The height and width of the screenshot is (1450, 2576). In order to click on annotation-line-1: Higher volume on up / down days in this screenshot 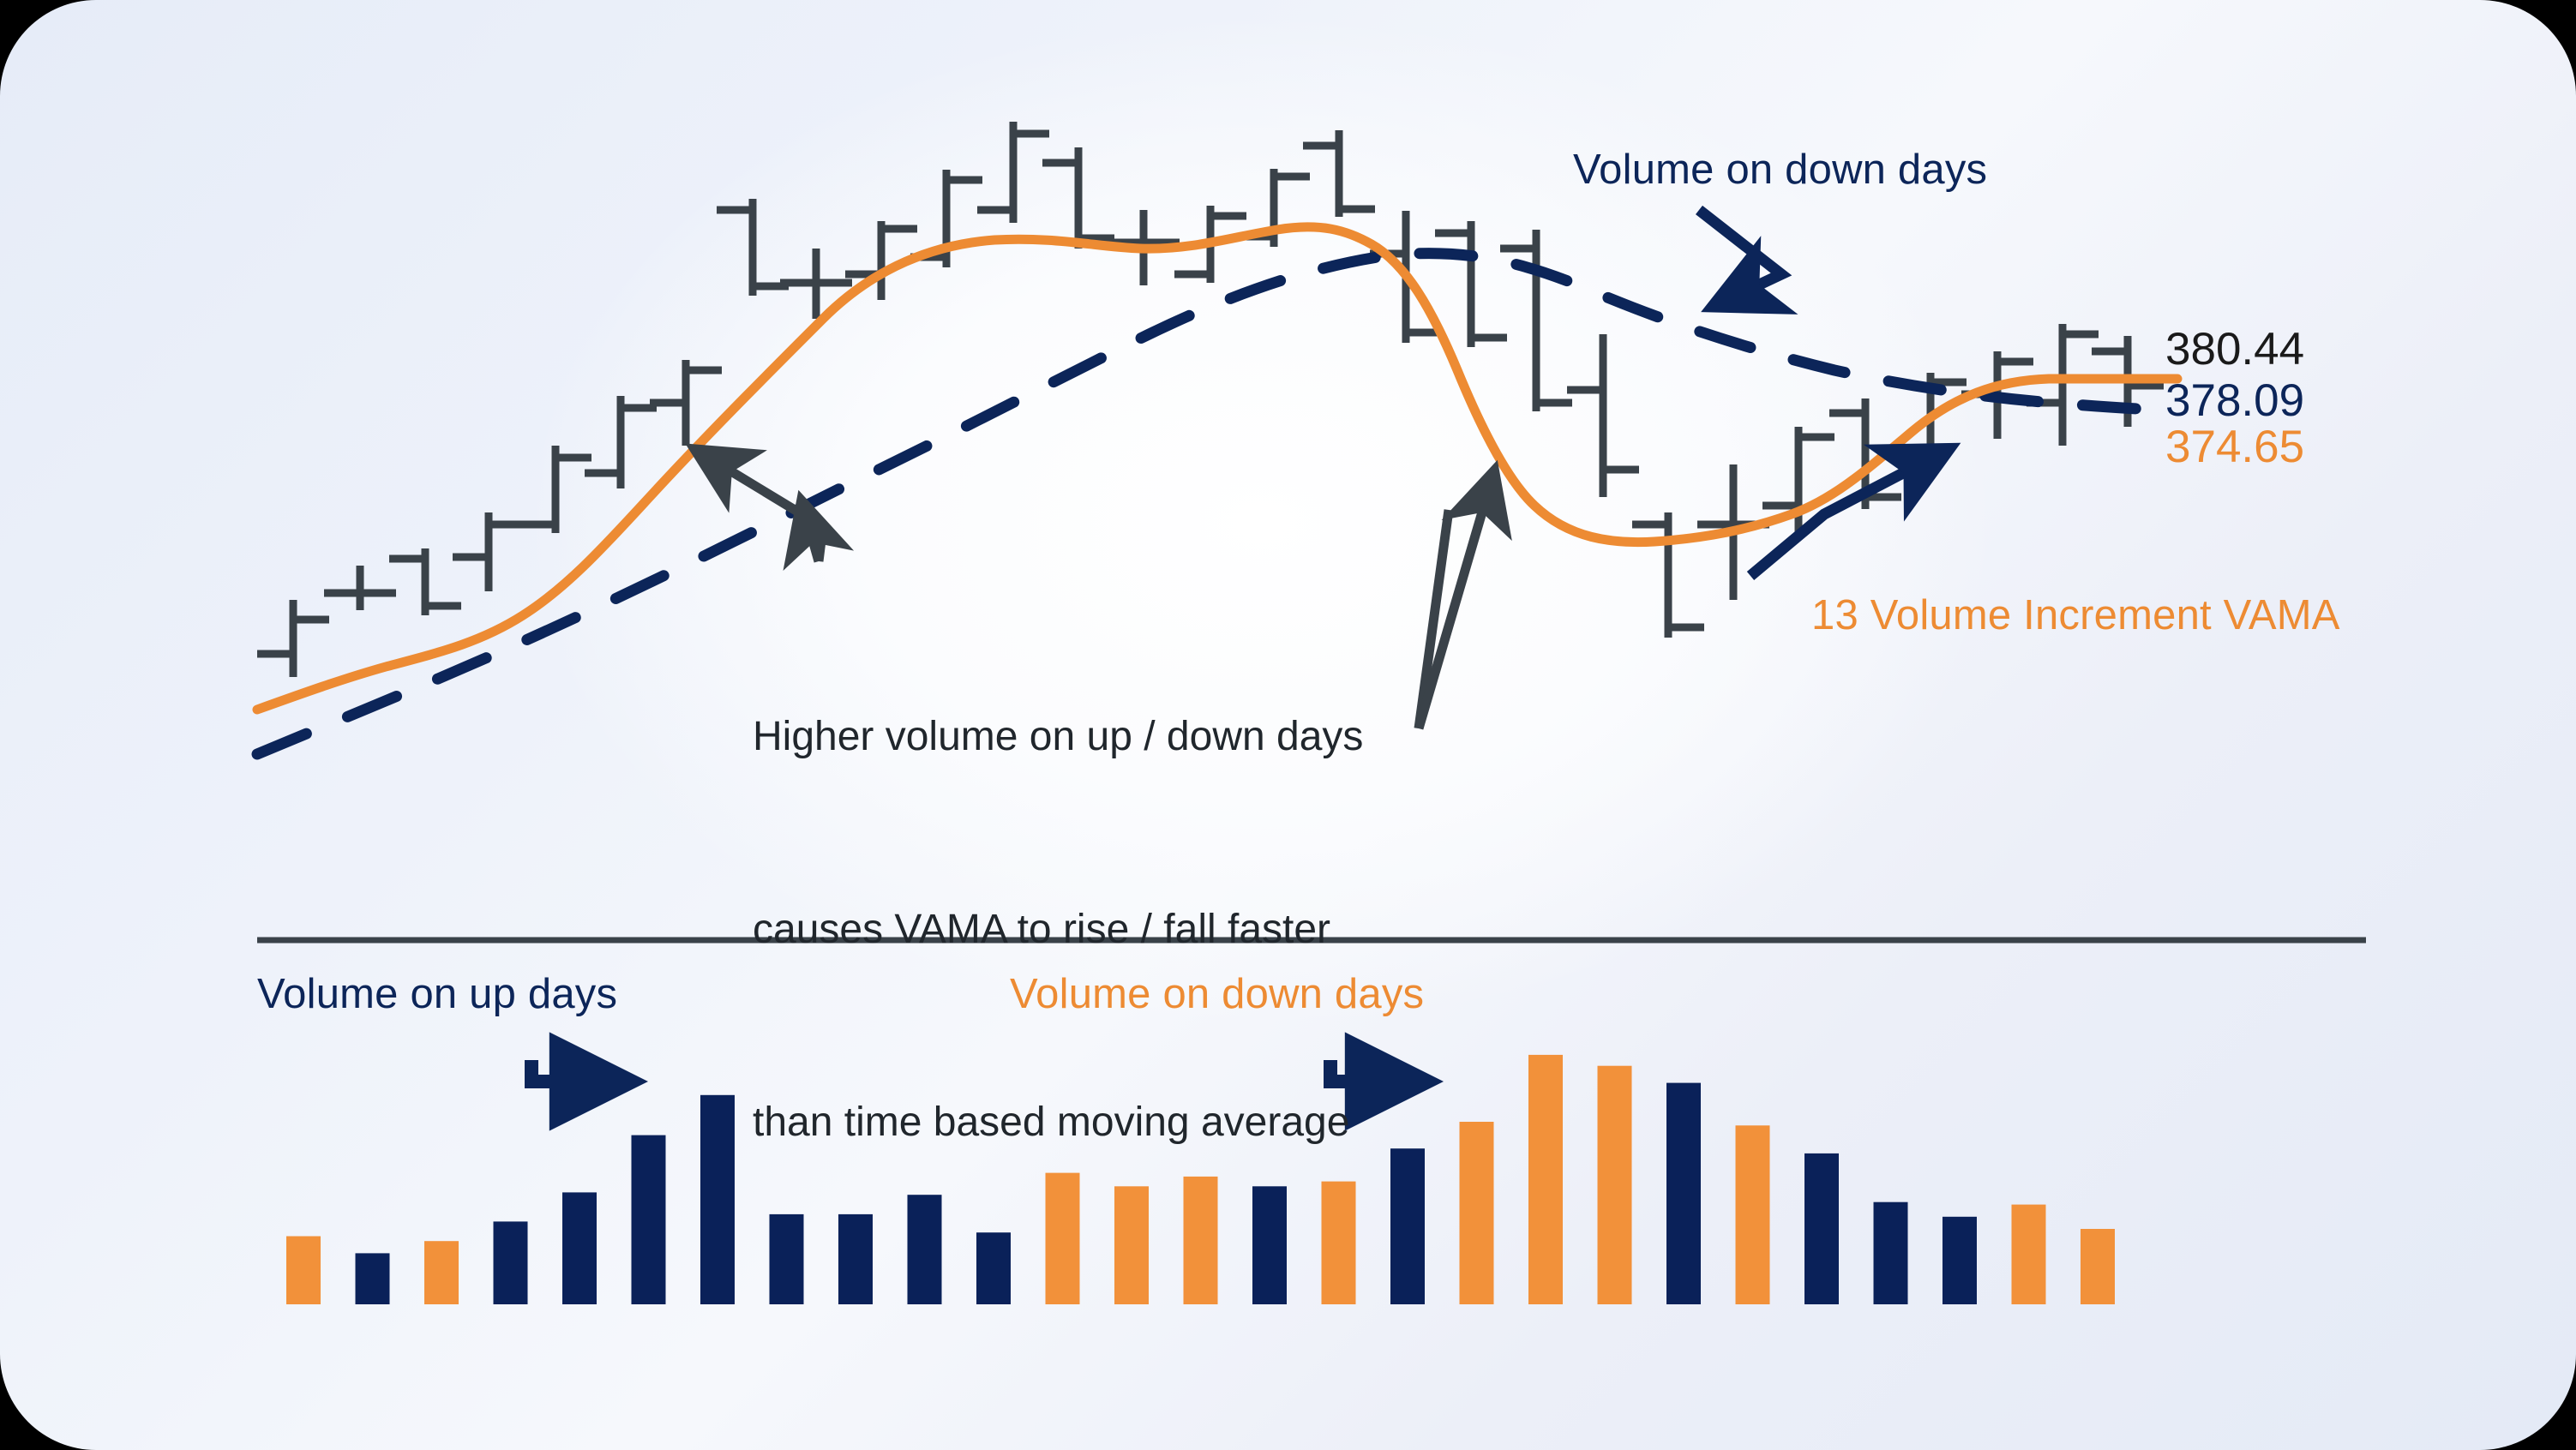, I will do `click(1058, 736)`.